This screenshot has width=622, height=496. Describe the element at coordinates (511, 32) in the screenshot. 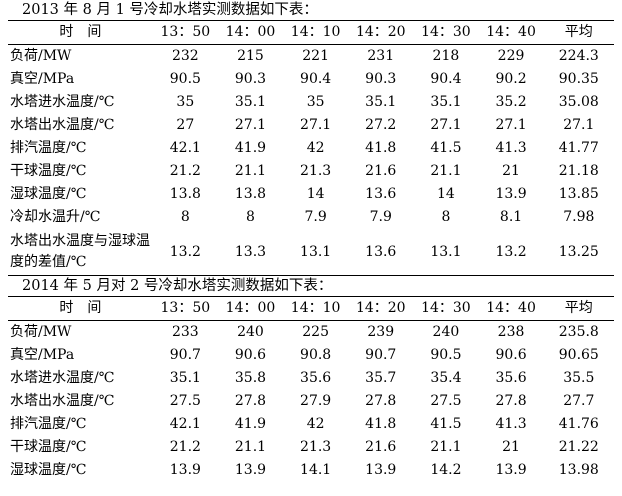

I see `table1-header-cell: 14：40` at that location.